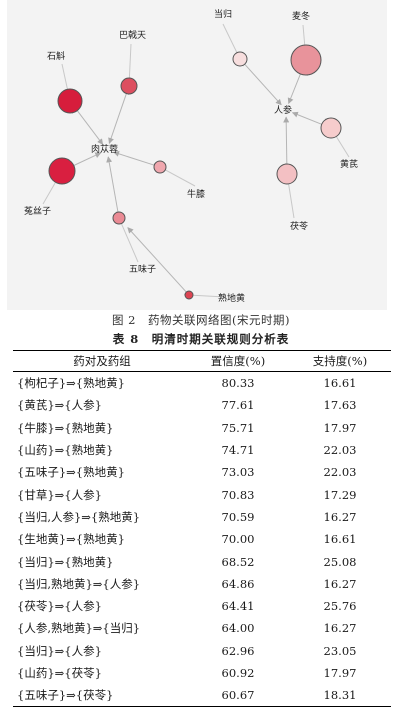 The width and height of the screenshot is (402, 713). What do you see at coordinates (100, 361) in the screenshot?
I see `header-drug-pair: 药对及药组` at bounding box center [100, 361].